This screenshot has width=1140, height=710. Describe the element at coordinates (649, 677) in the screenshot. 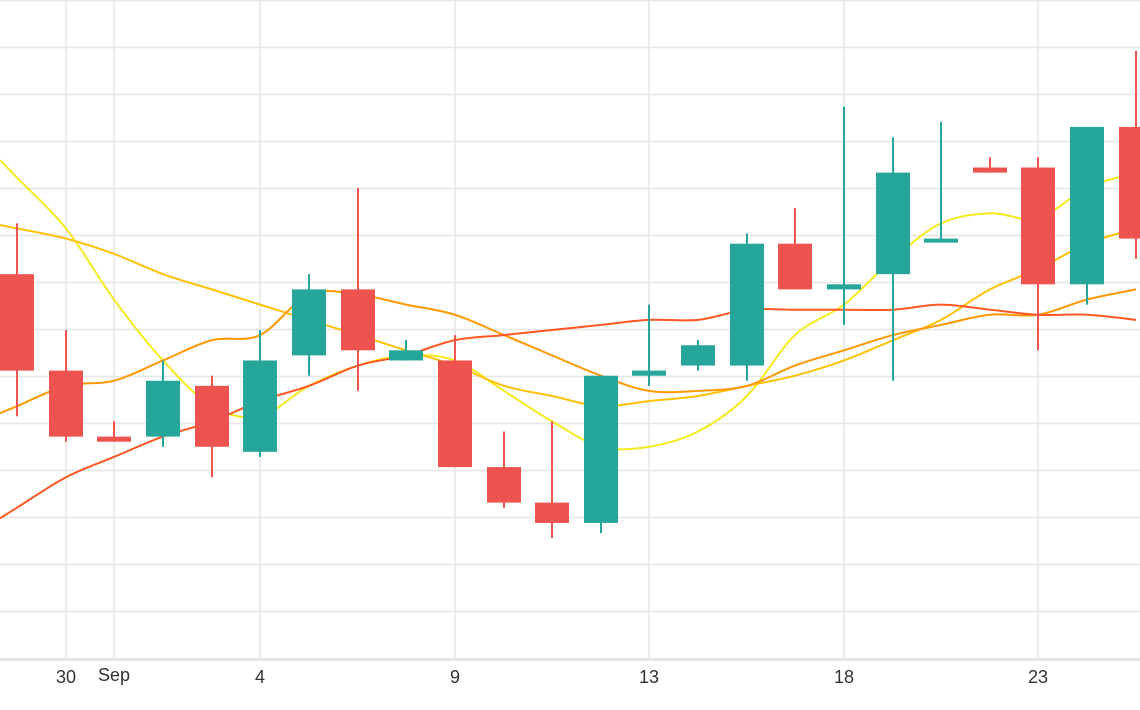

I see `x-tick-label: 13` at that location.